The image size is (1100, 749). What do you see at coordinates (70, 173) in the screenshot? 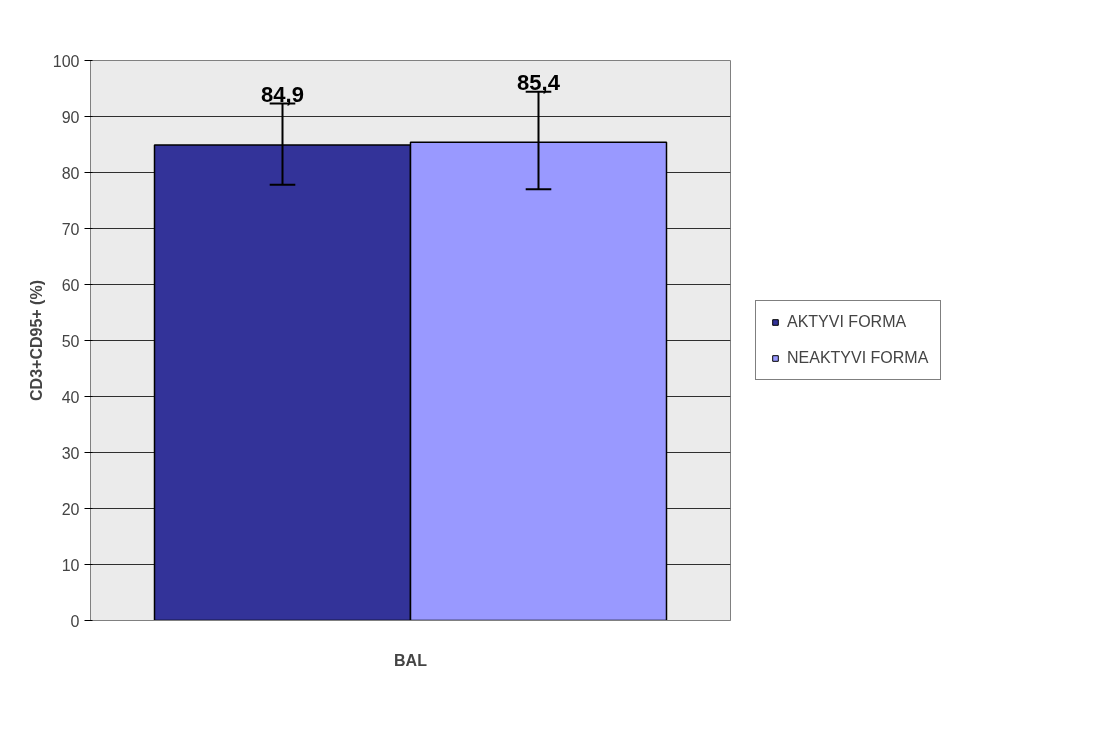
I see `y-tick-label: 80` at bounding box center [70, 173].